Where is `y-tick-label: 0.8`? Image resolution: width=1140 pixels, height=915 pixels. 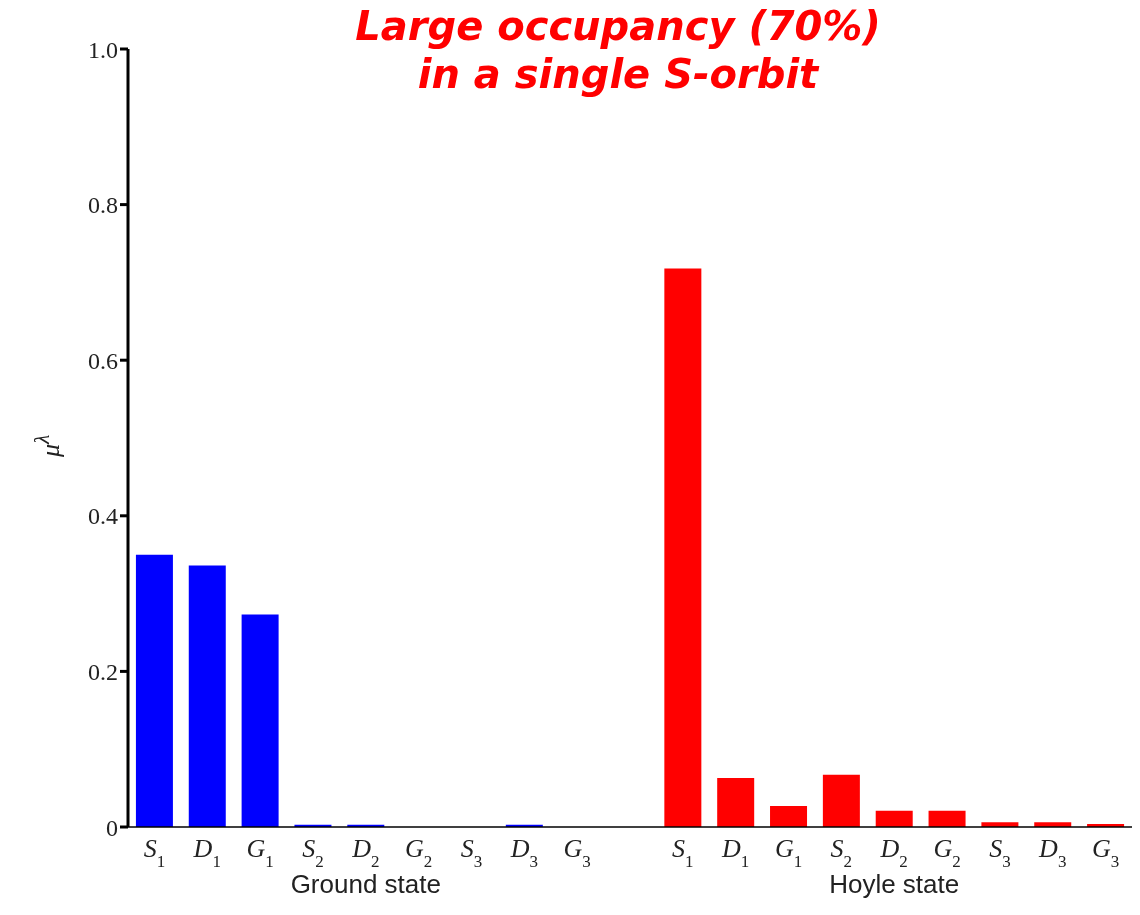 y-tick-label: 0.8 is located at coordinates (103, 205).